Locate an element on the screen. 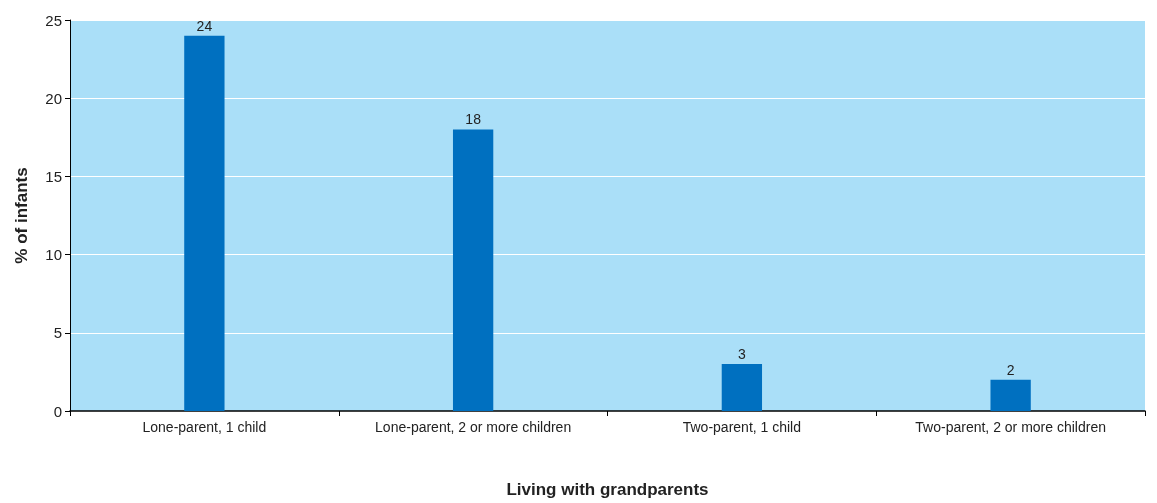 This screenshot has height=503, width=1157. y-tick-label: 10 is located at coordinates (53, 255).